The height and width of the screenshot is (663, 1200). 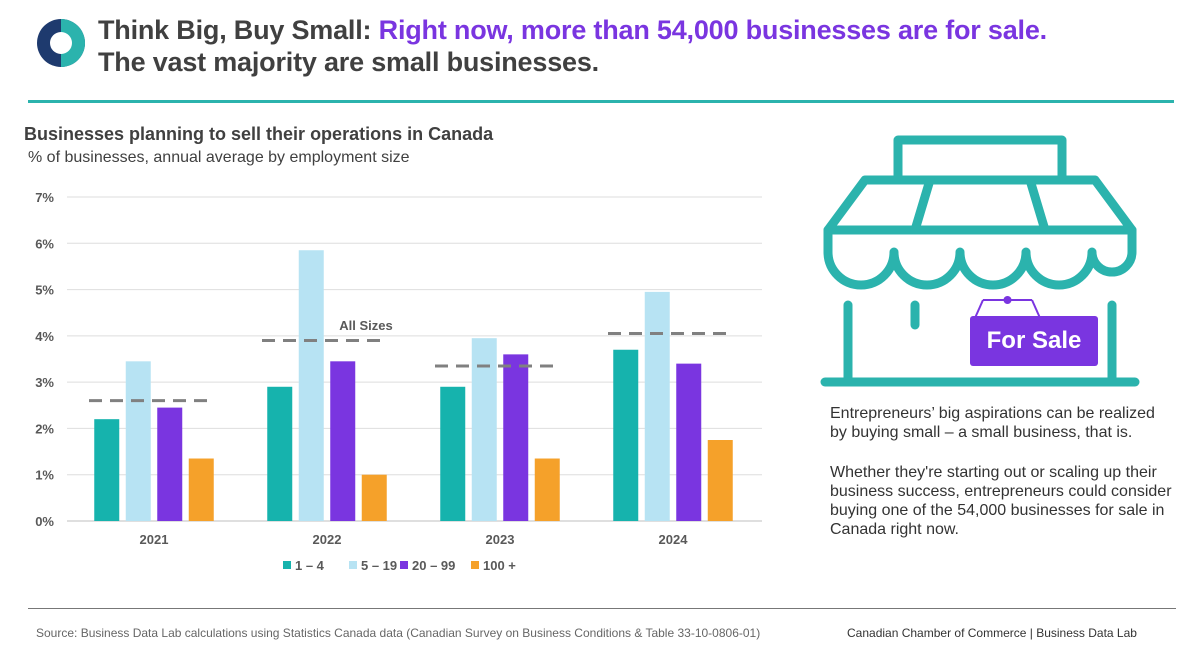 What do you see at coordinates (44, 290) in the screenshot?
I see `y-tick-label: 5%` at bounding box center [44, 290].